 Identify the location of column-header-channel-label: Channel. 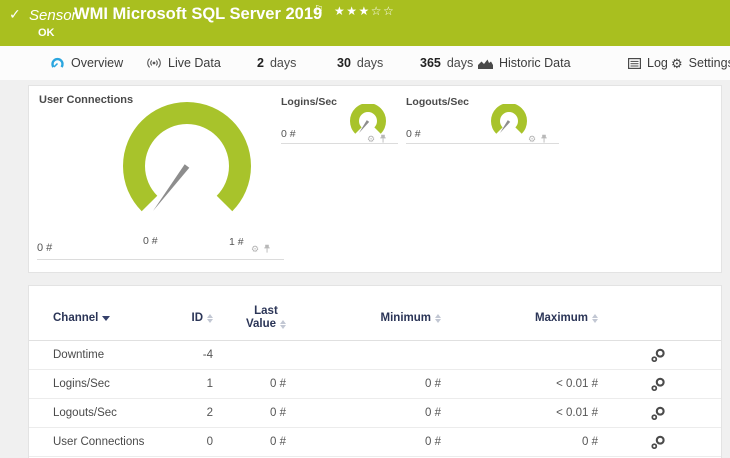
(76, 318).